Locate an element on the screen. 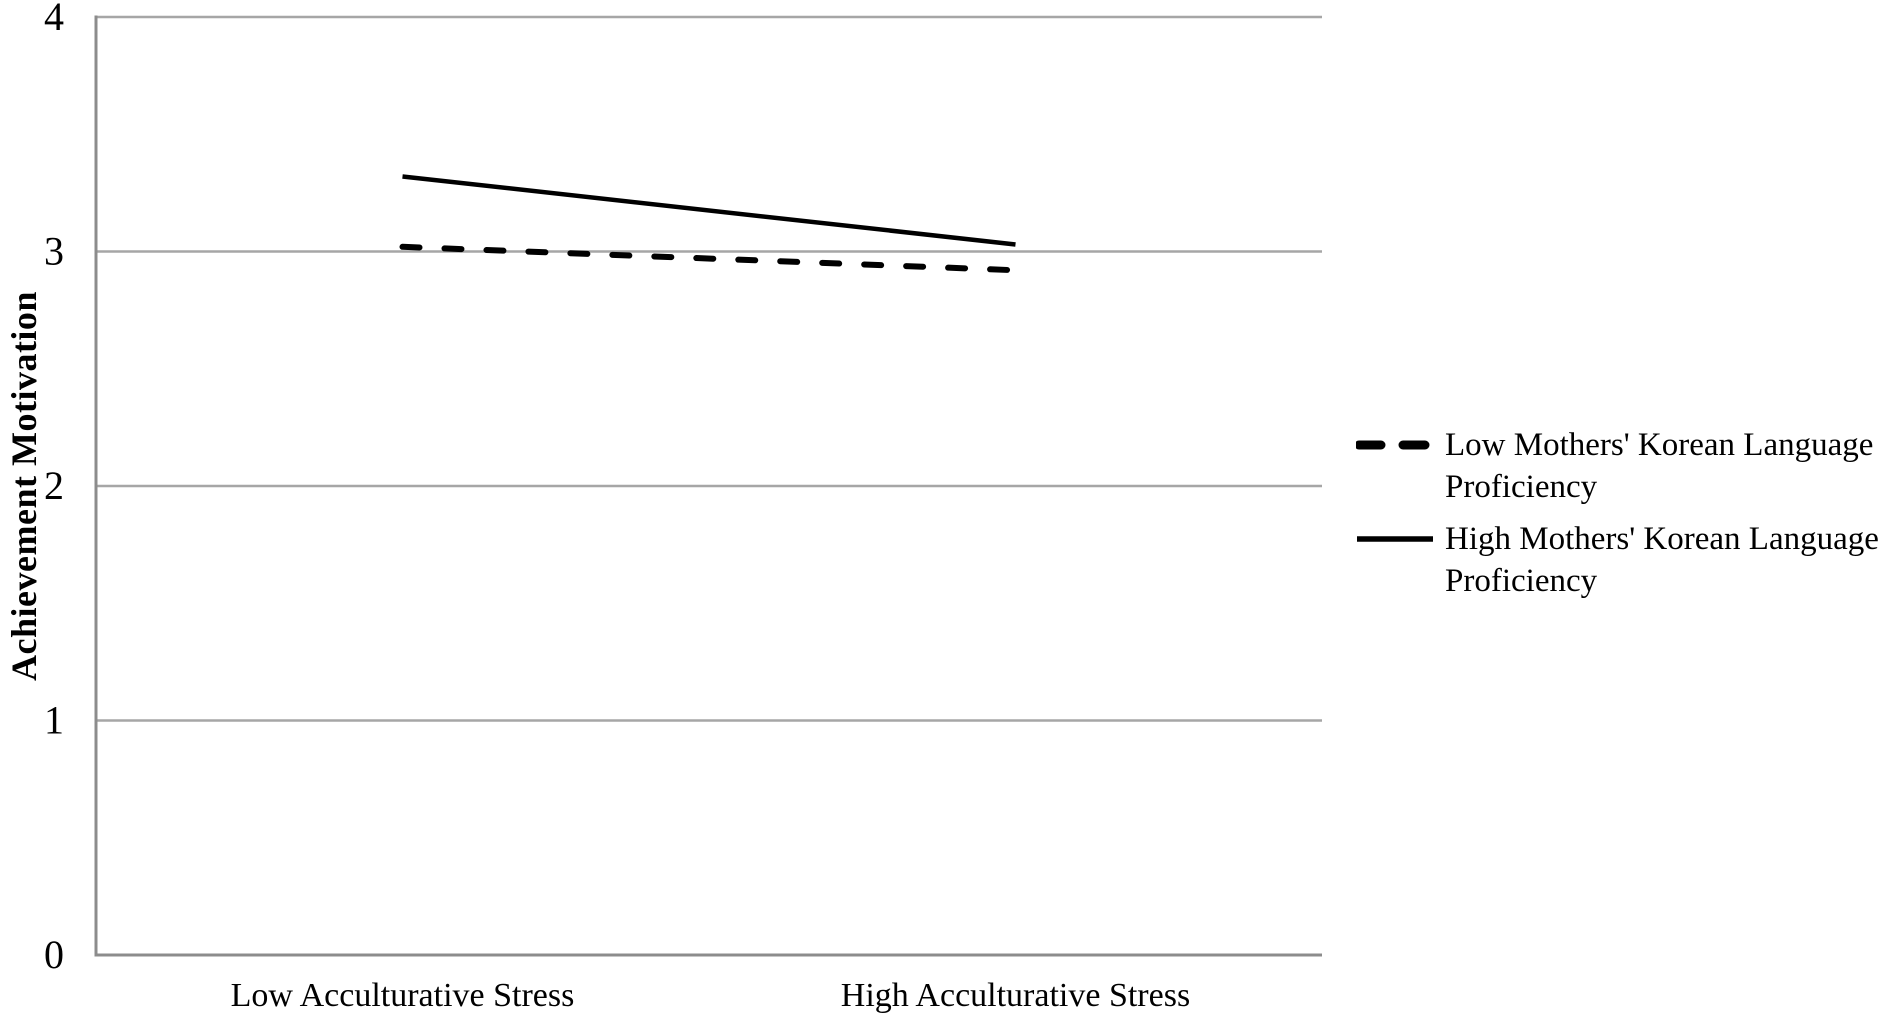 The height and width of the screenshot is (1017, 1892). y-tick-label-4: 4 is located at coordinates (54, 19).